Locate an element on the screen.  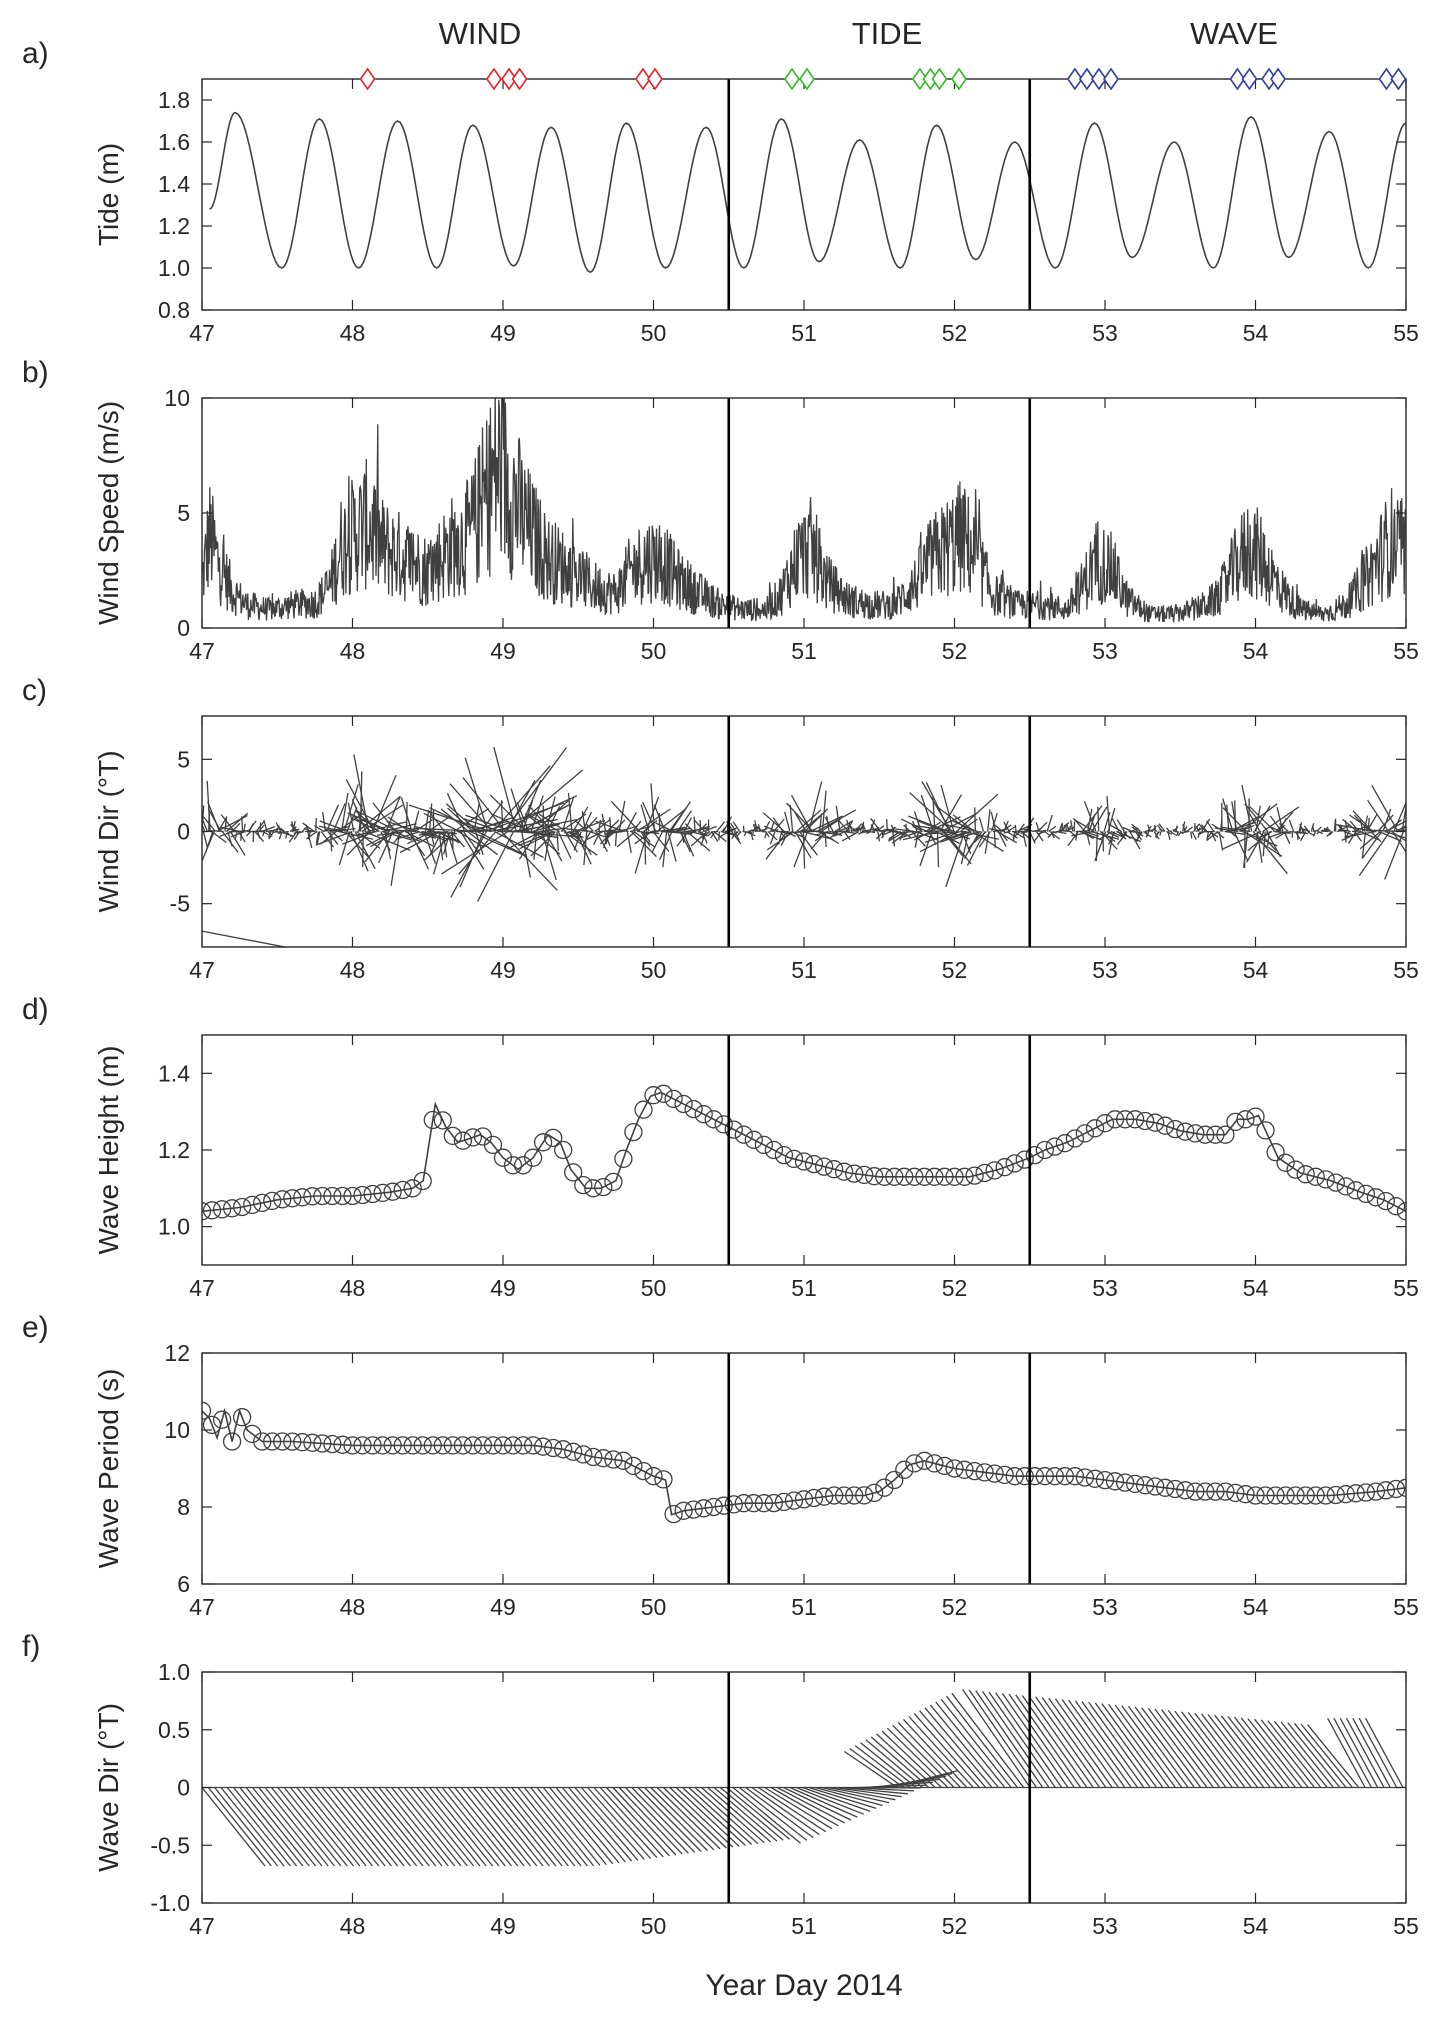
axes-frame is located at coordinates (804, 1150).